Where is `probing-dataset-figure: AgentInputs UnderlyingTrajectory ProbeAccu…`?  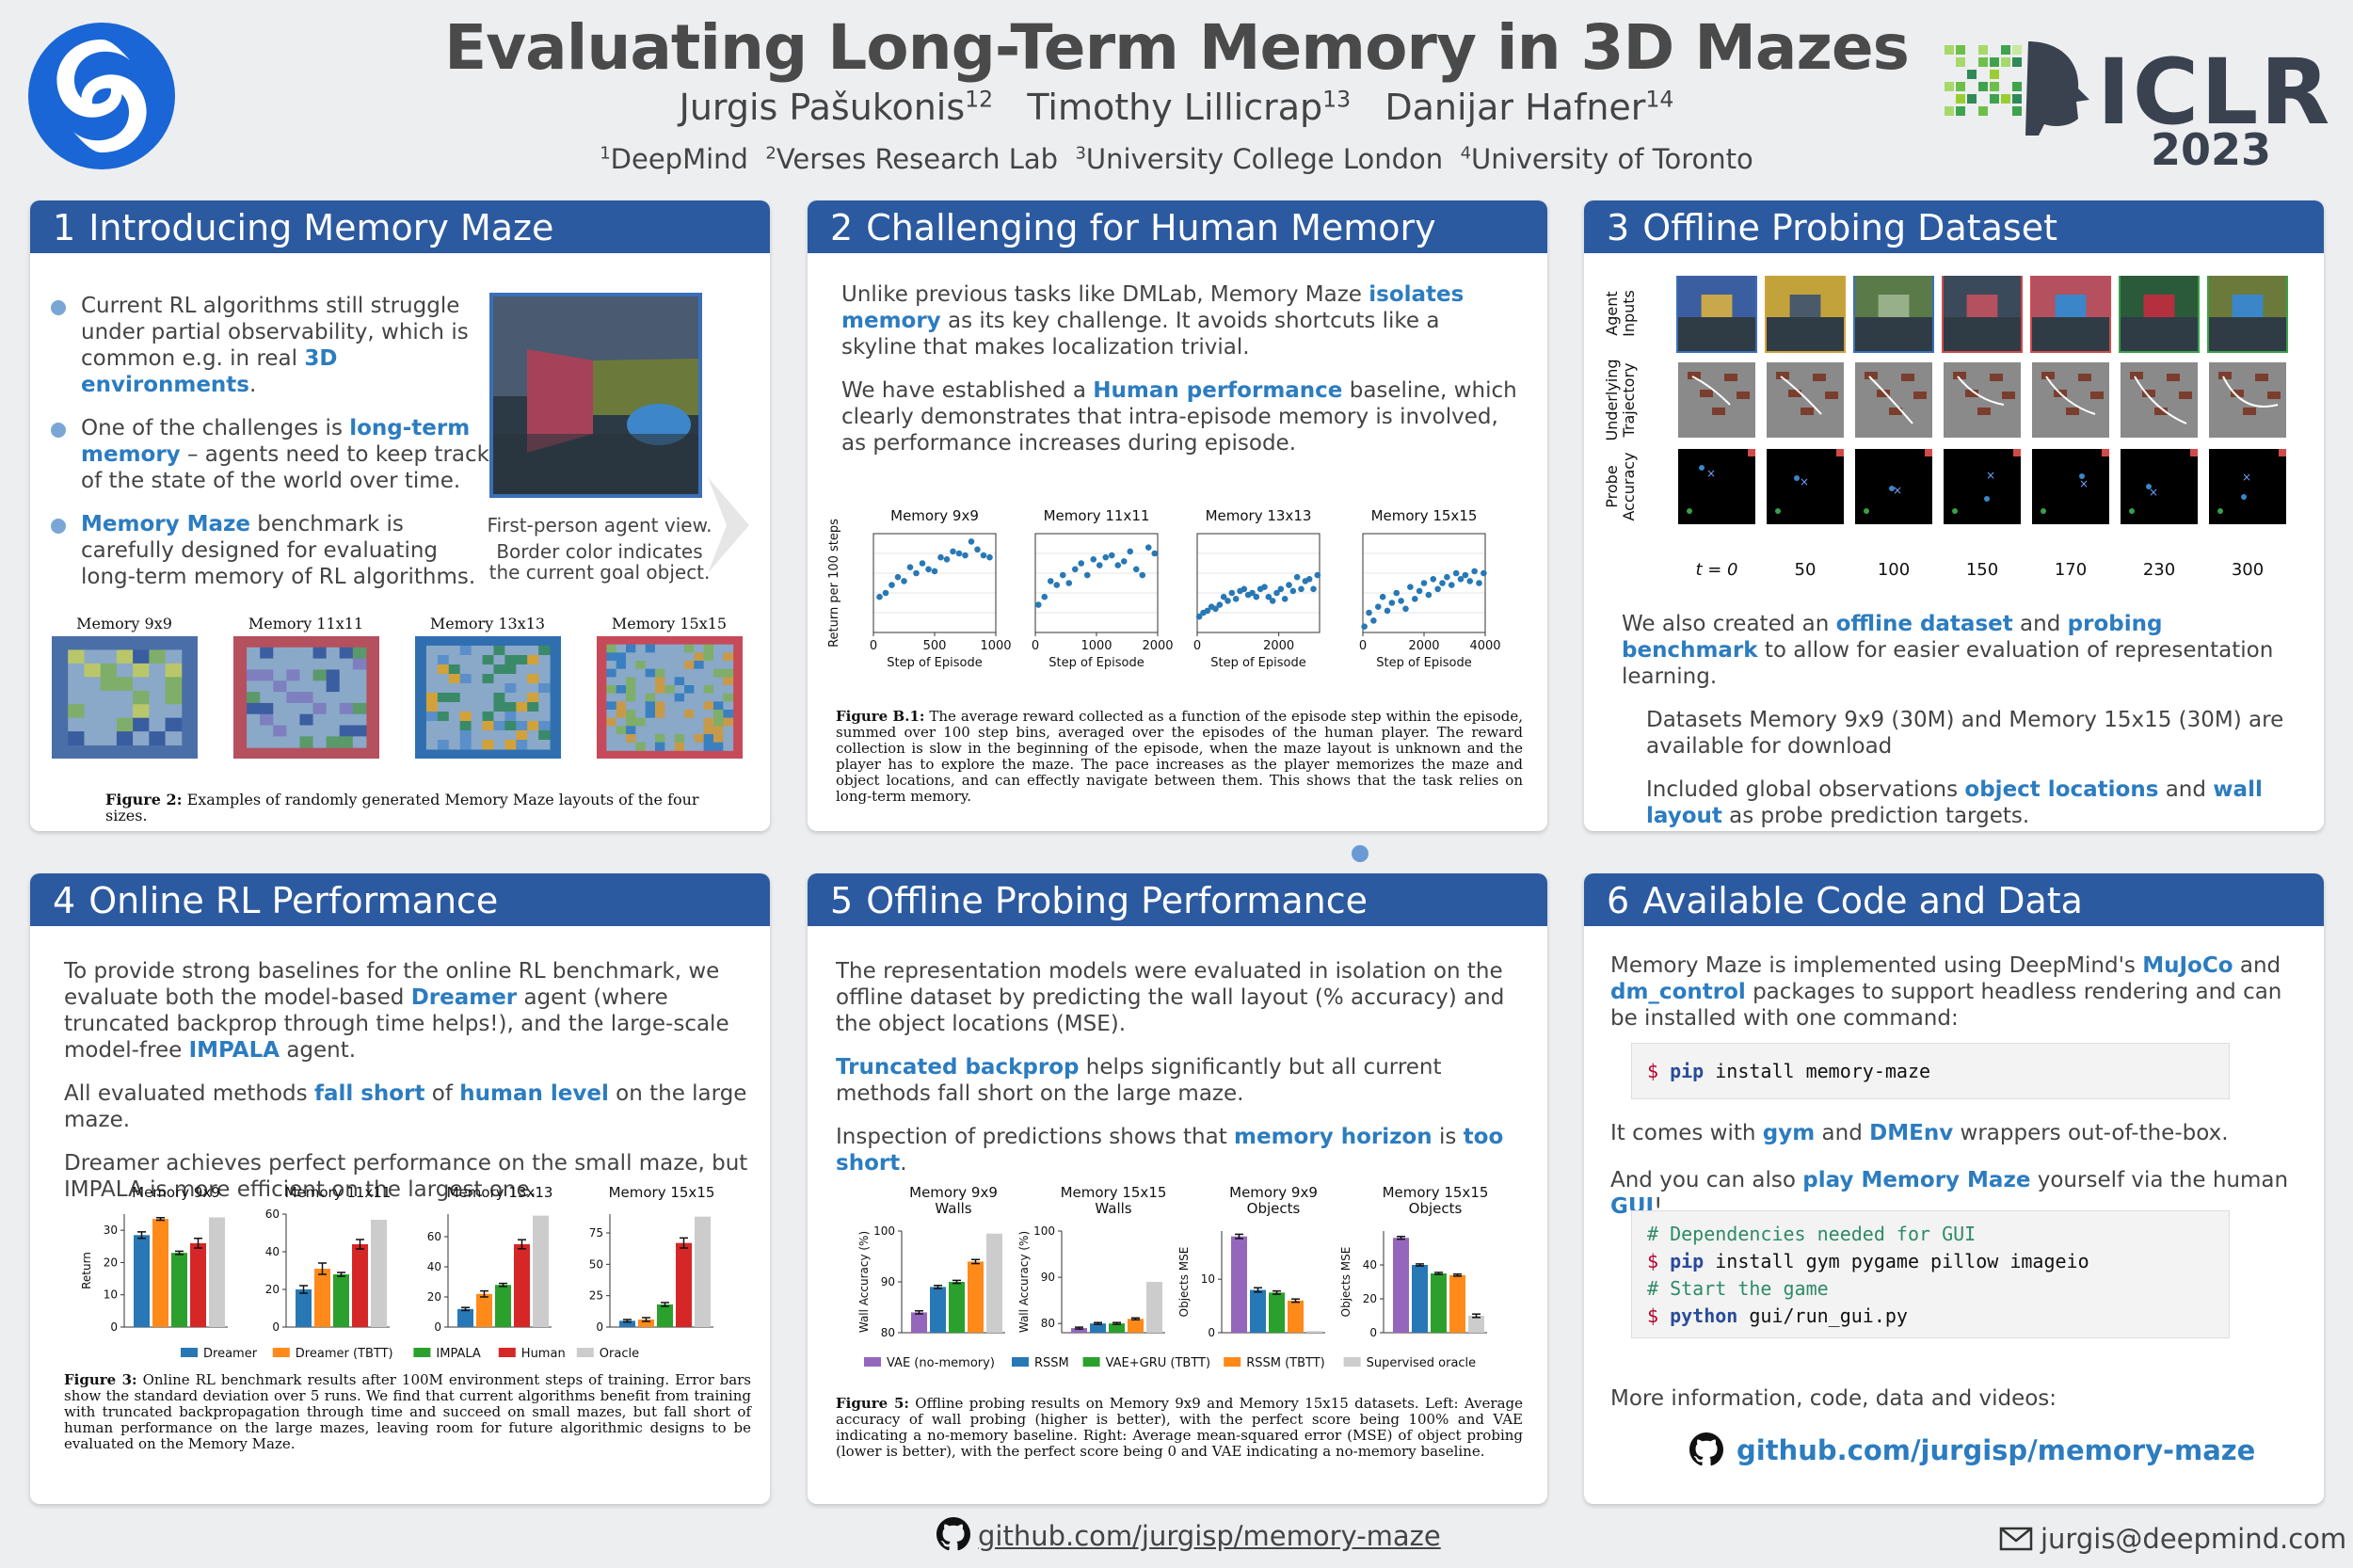
probing-dataset-figure: AgentInputs UnderlyingTrajectory ProbeAccu… is located at coordinates (1946, 428).